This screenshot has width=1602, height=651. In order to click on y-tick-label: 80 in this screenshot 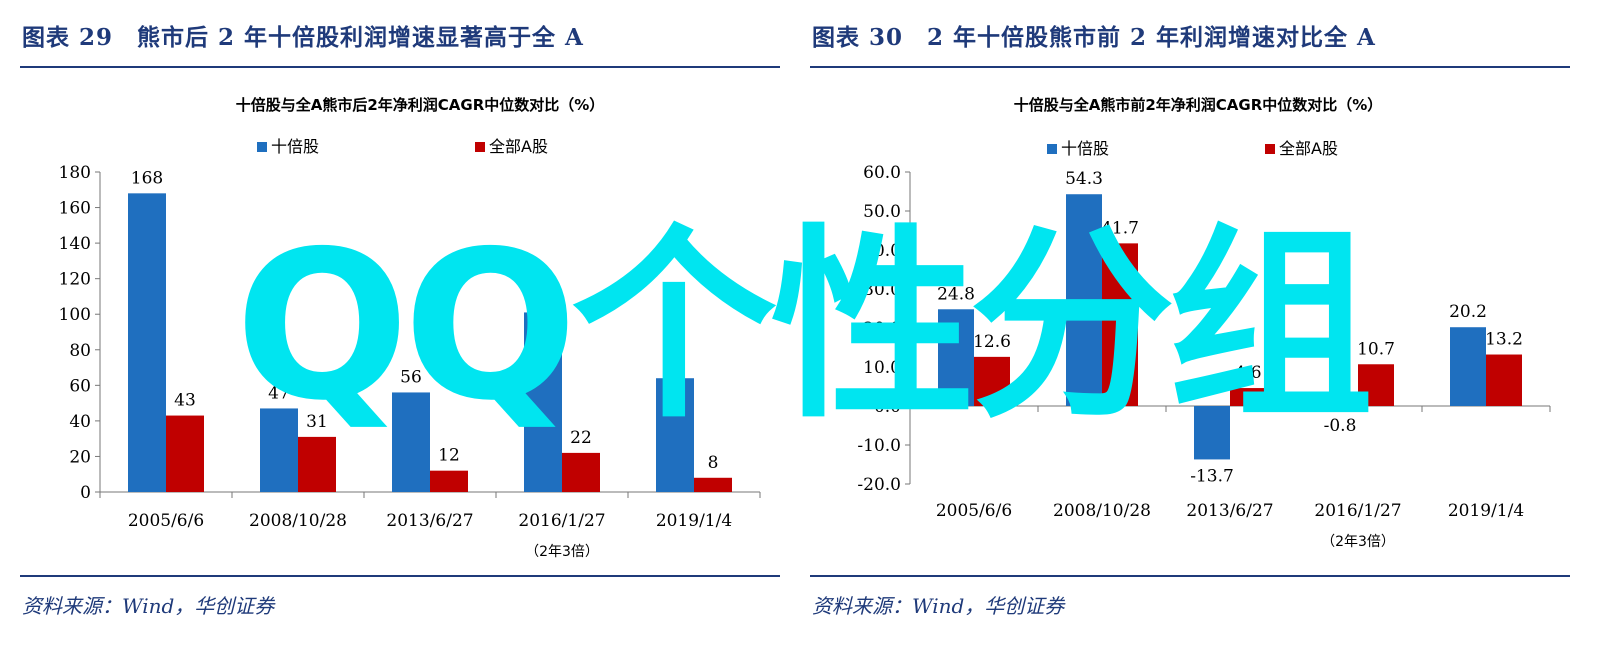, I will do `click(80, 351)`.